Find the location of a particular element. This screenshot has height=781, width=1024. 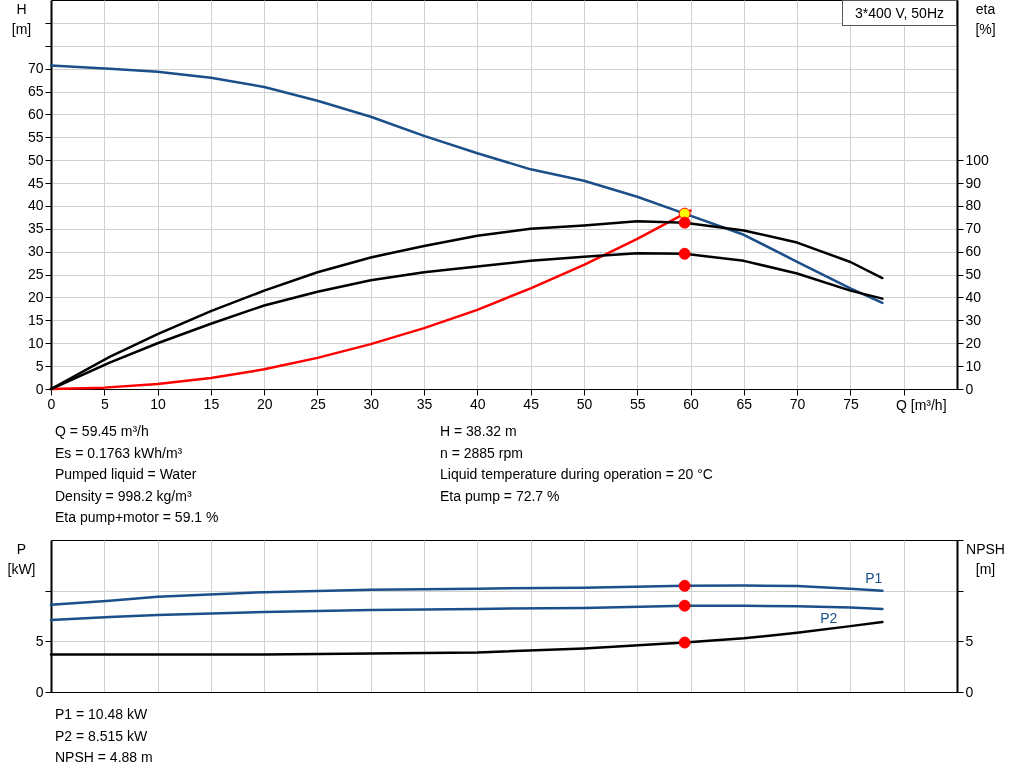

y-tick-label: 30 is located at coordinates (35, 251).